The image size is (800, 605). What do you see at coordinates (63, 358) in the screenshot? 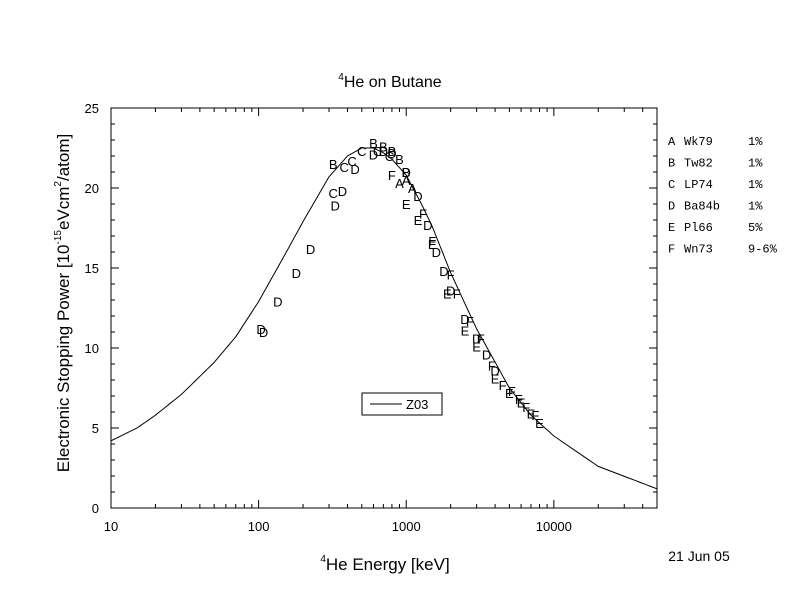
I see `y-axis-label-part1: Electronic Stopping Power [10` at bounding box center [63, 358].